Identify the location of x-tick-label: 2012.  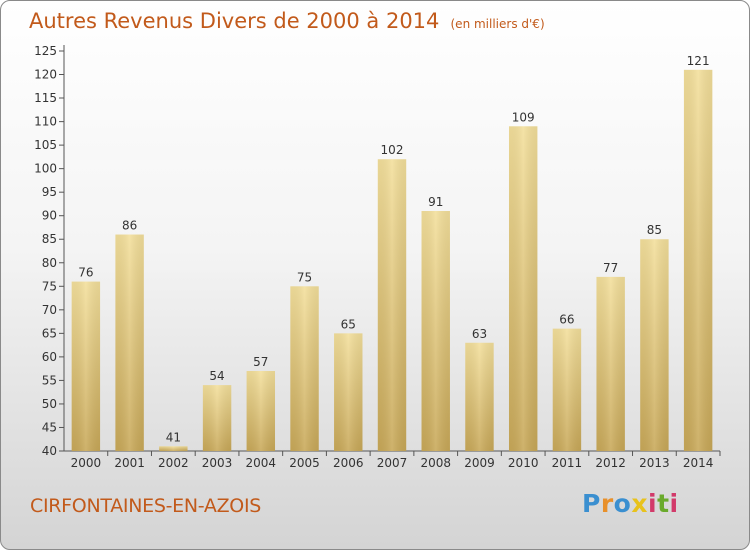
(610, 463).